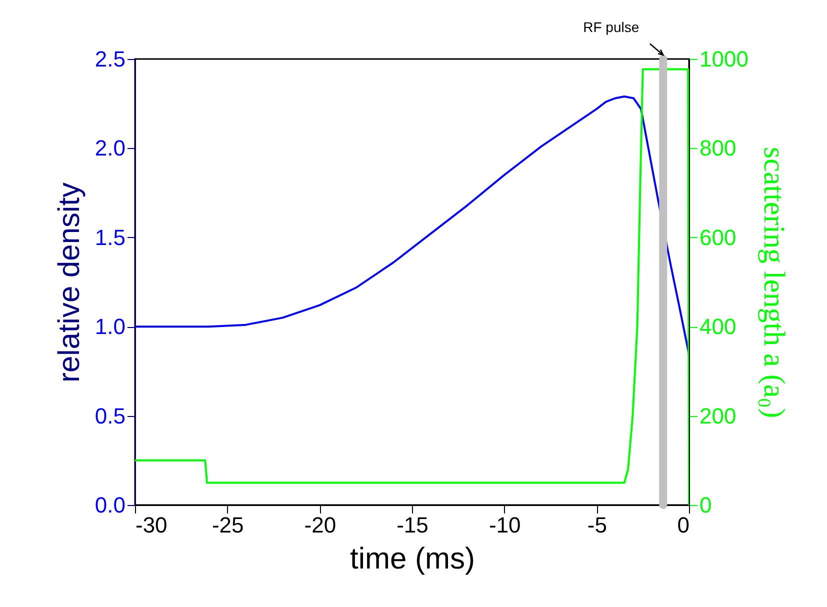 The width and height of the screenshot is (827, 607). What do you see at coordinates (320, 525) in the screenshot?
I see `x-tick-label: -20` at bounding box center [320, 525].